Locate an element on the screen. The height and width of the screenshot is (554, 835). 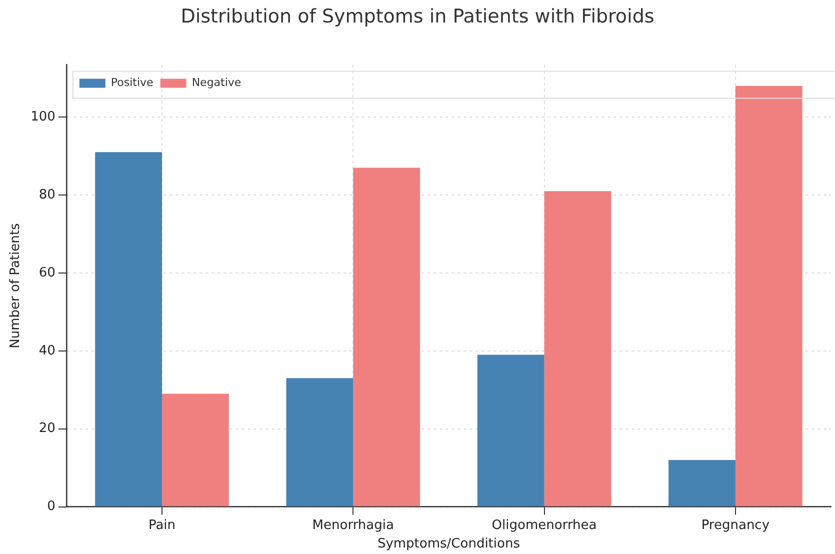
chart-title: Distribution of Symptoms in Patients with Fibroids is located at coordinates (417, 16).